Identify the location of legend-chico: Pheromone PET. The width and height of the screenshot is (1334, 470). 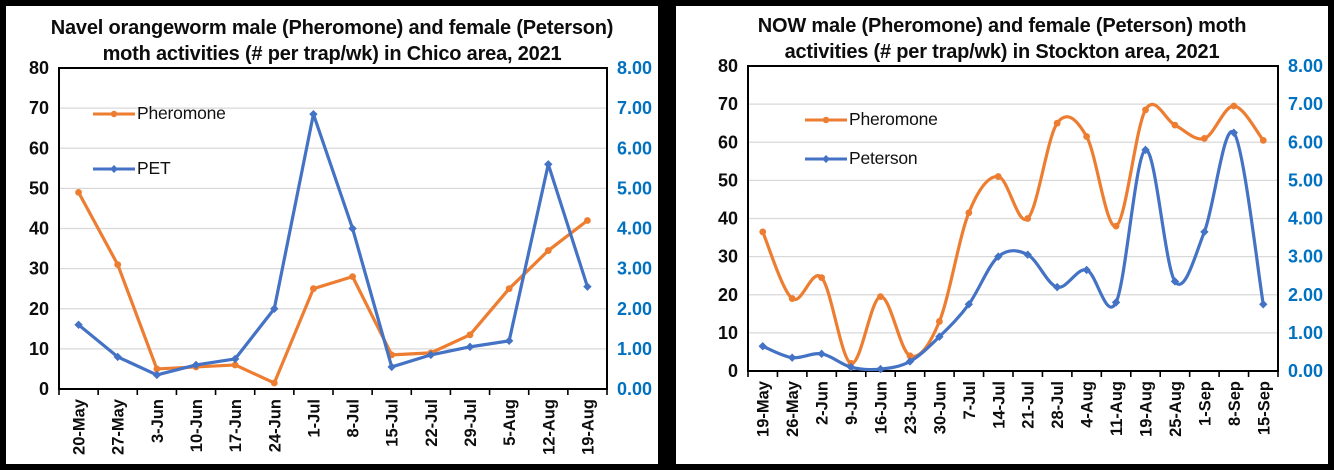
(159, 141).